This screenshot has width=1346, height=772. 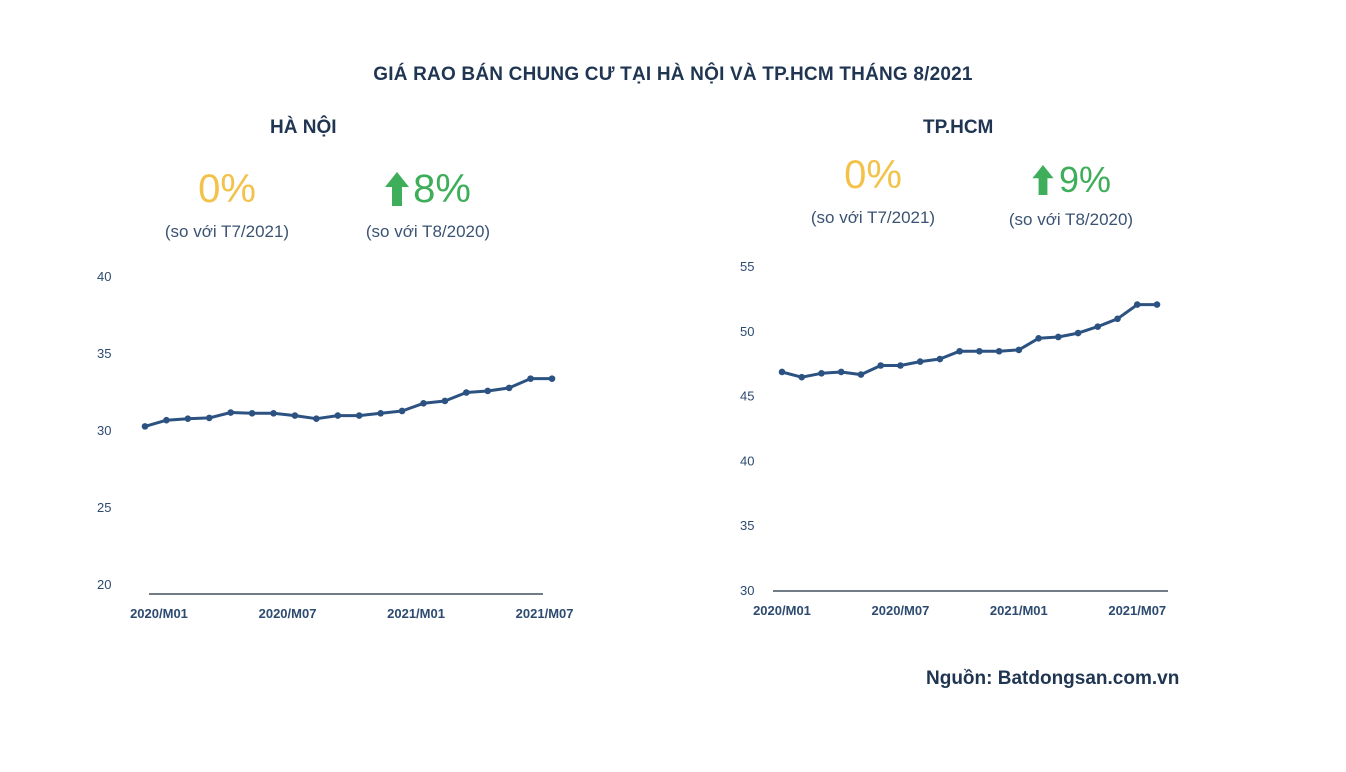 I want to click on hcm-mom-stat: 0% (so với T7/2021), so click(x=873, y=190).